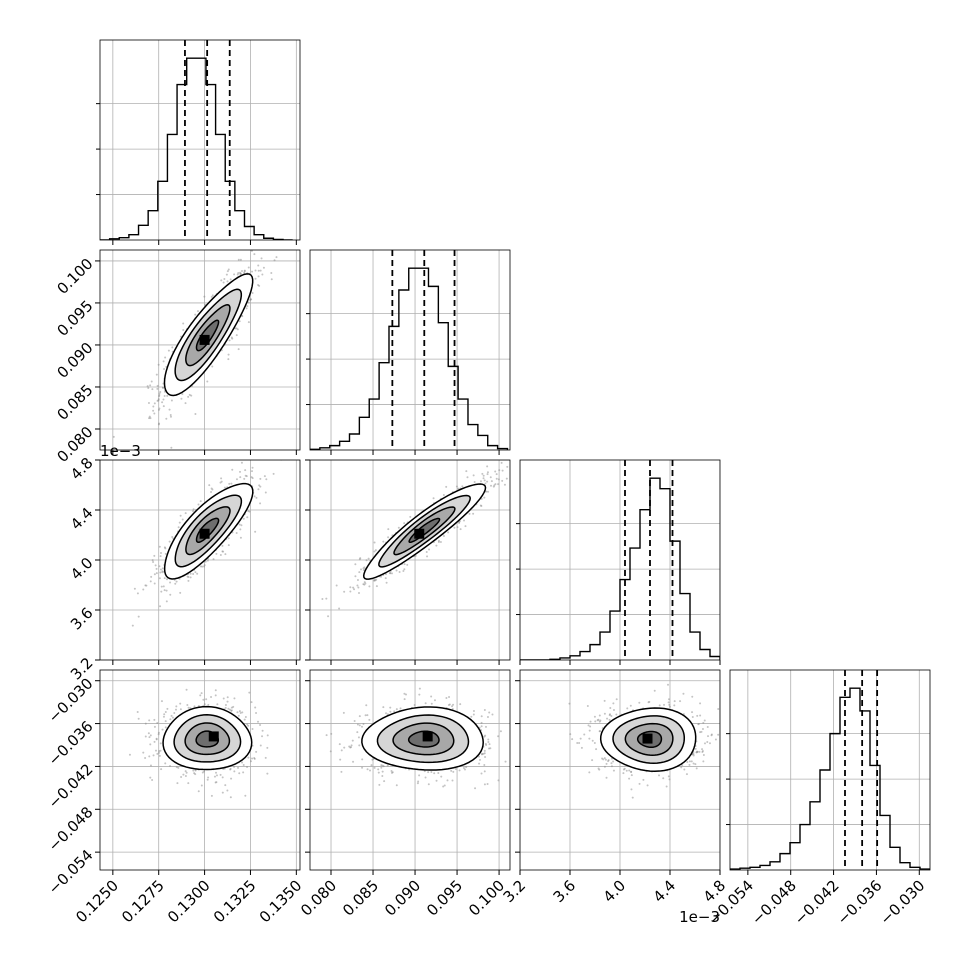 This screenshot has height=970, width=970. I want to click on y-tick-label: 4.0, so click(82, 569).